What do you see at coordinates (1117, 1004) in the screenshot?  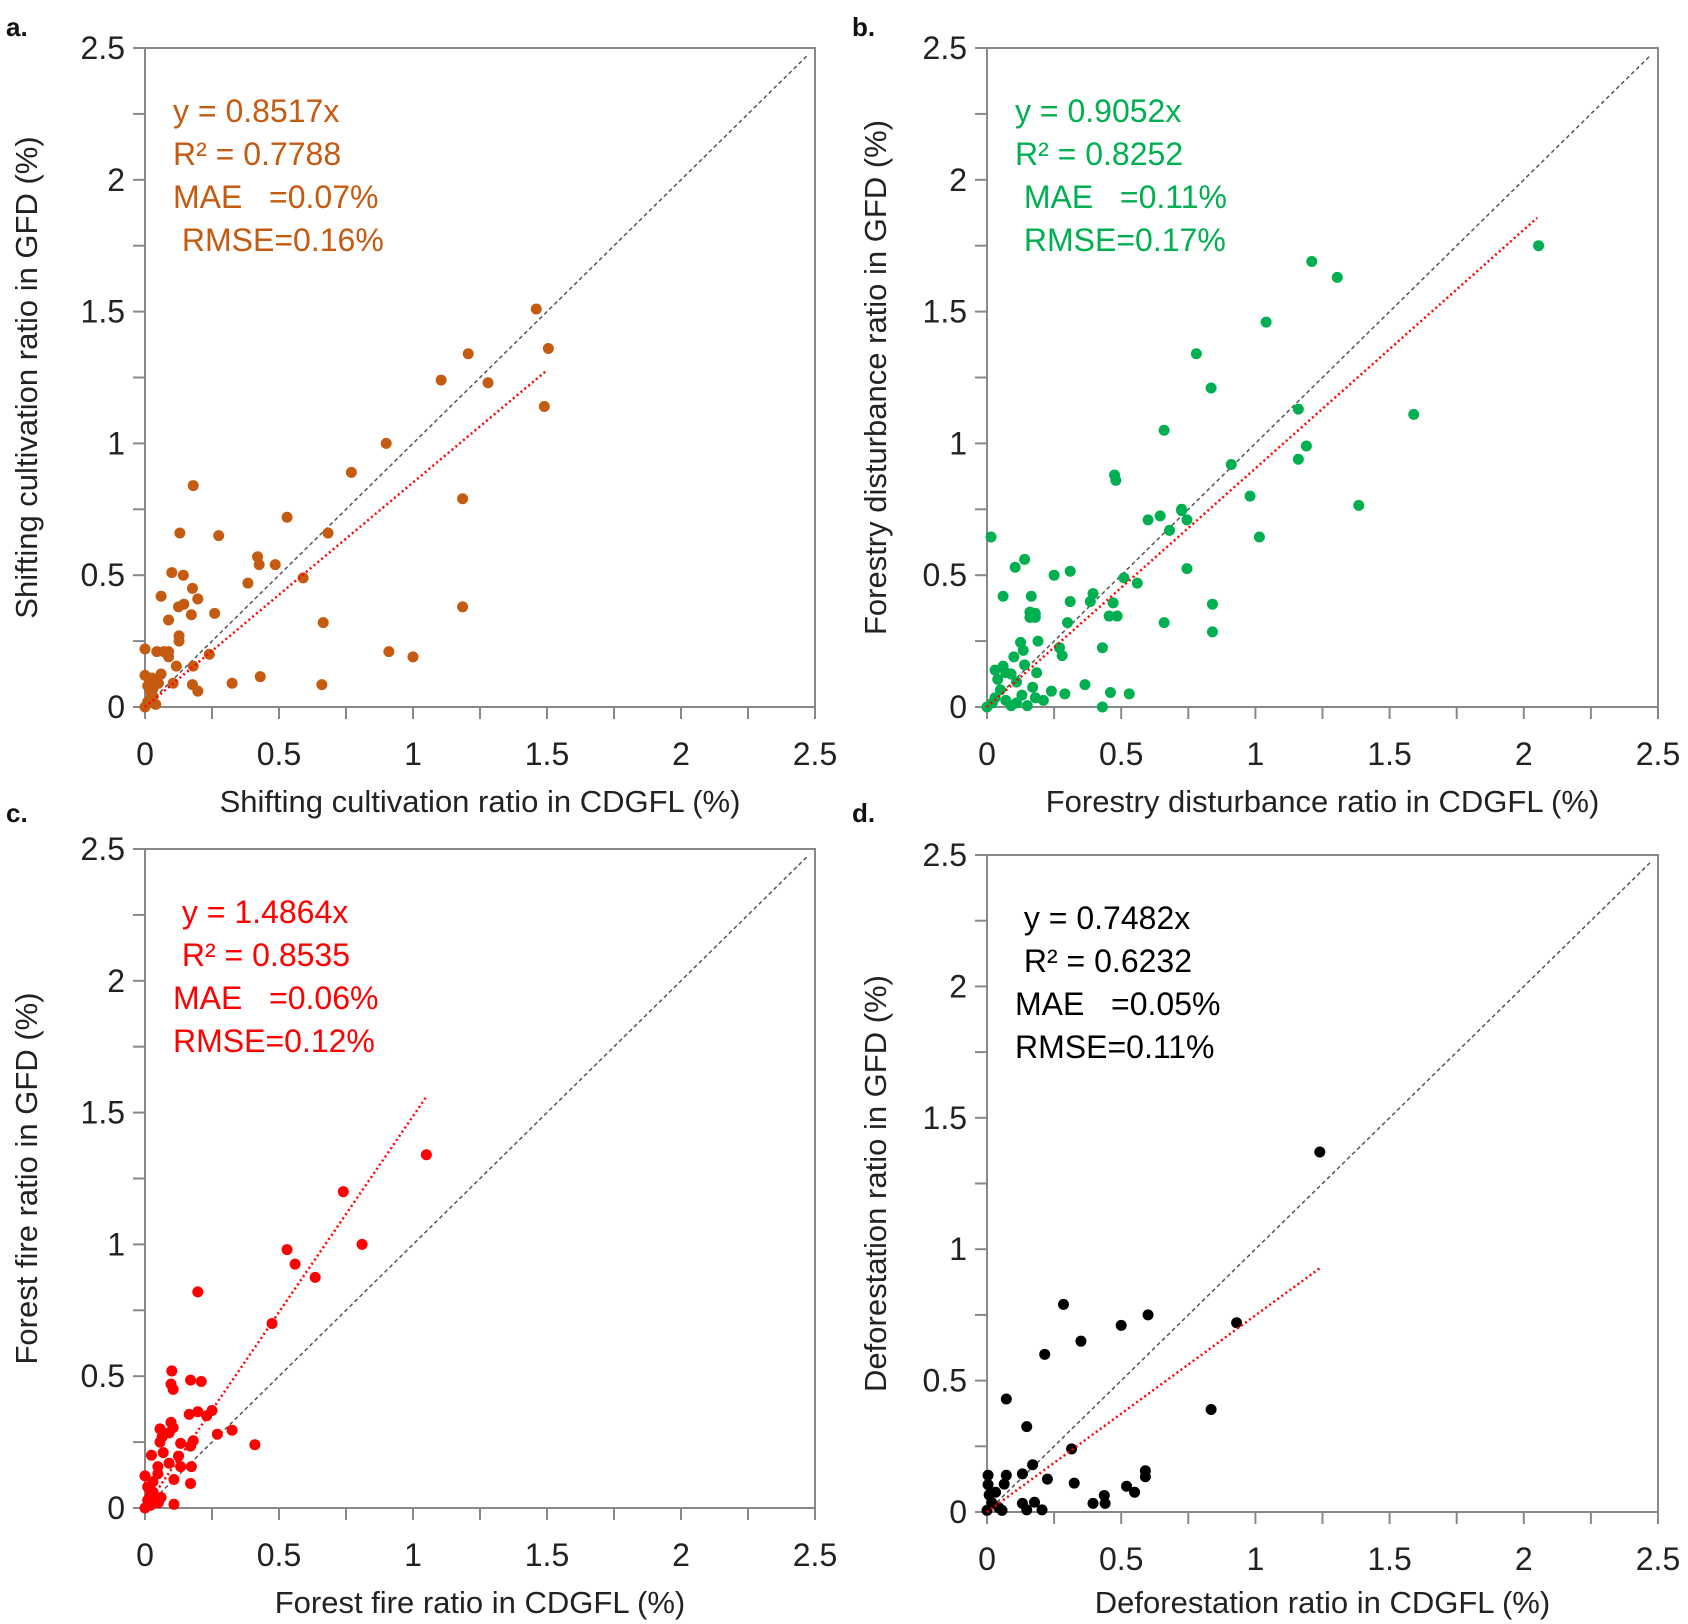 I see `regression-annotation: MAE =0.05%` at bounding box center [1117, 1004].